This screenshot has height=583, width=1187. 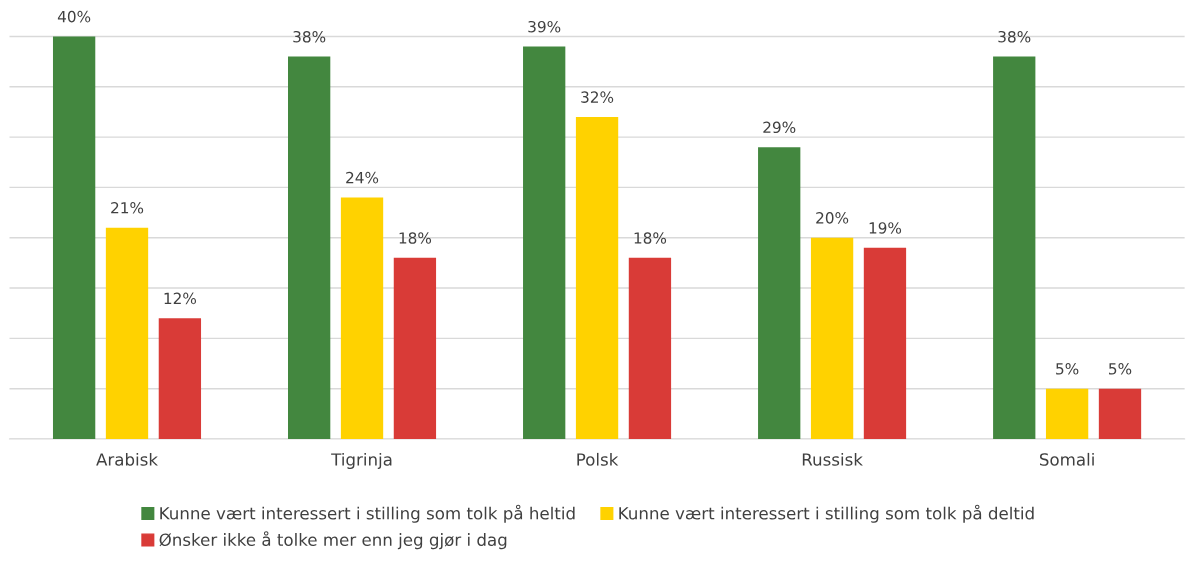 What do you see at coordinates (127, 208) in the screenshot?
I see `data-label: 21%` at bounding box center [127, 208].